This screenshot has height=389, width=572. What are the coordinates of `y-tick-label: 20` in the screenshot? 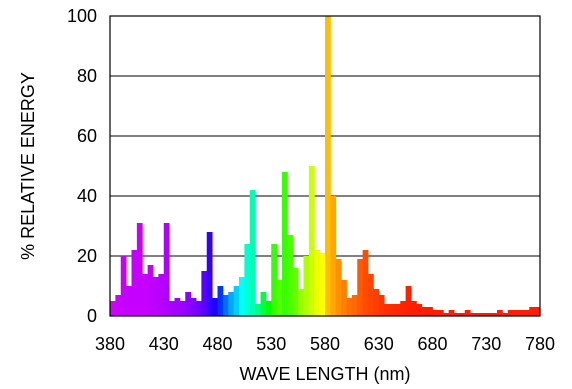 It's located at (87, 256).